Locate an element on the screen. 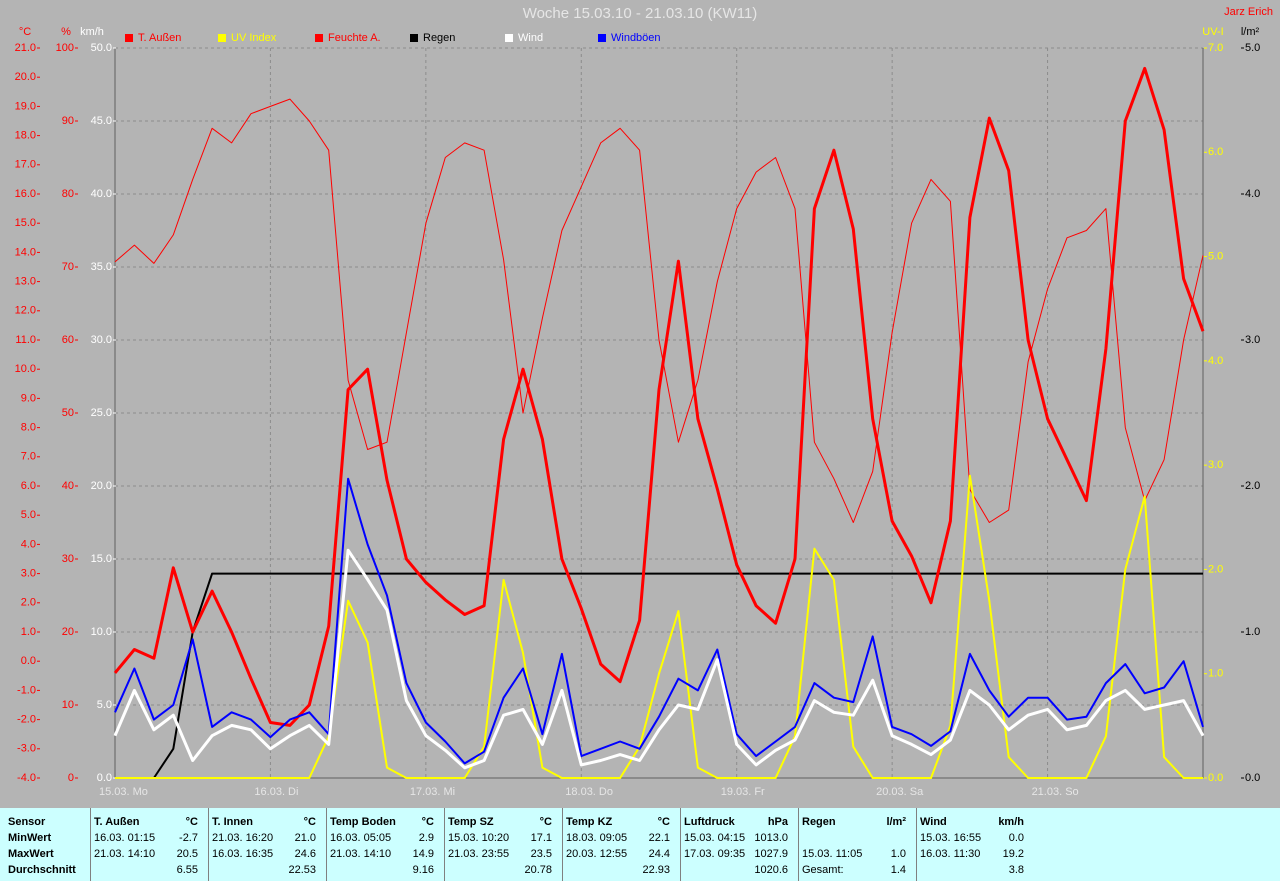 The image size is (1280, 881). y-tick-label: 90 is located at coordinates (68, 121).